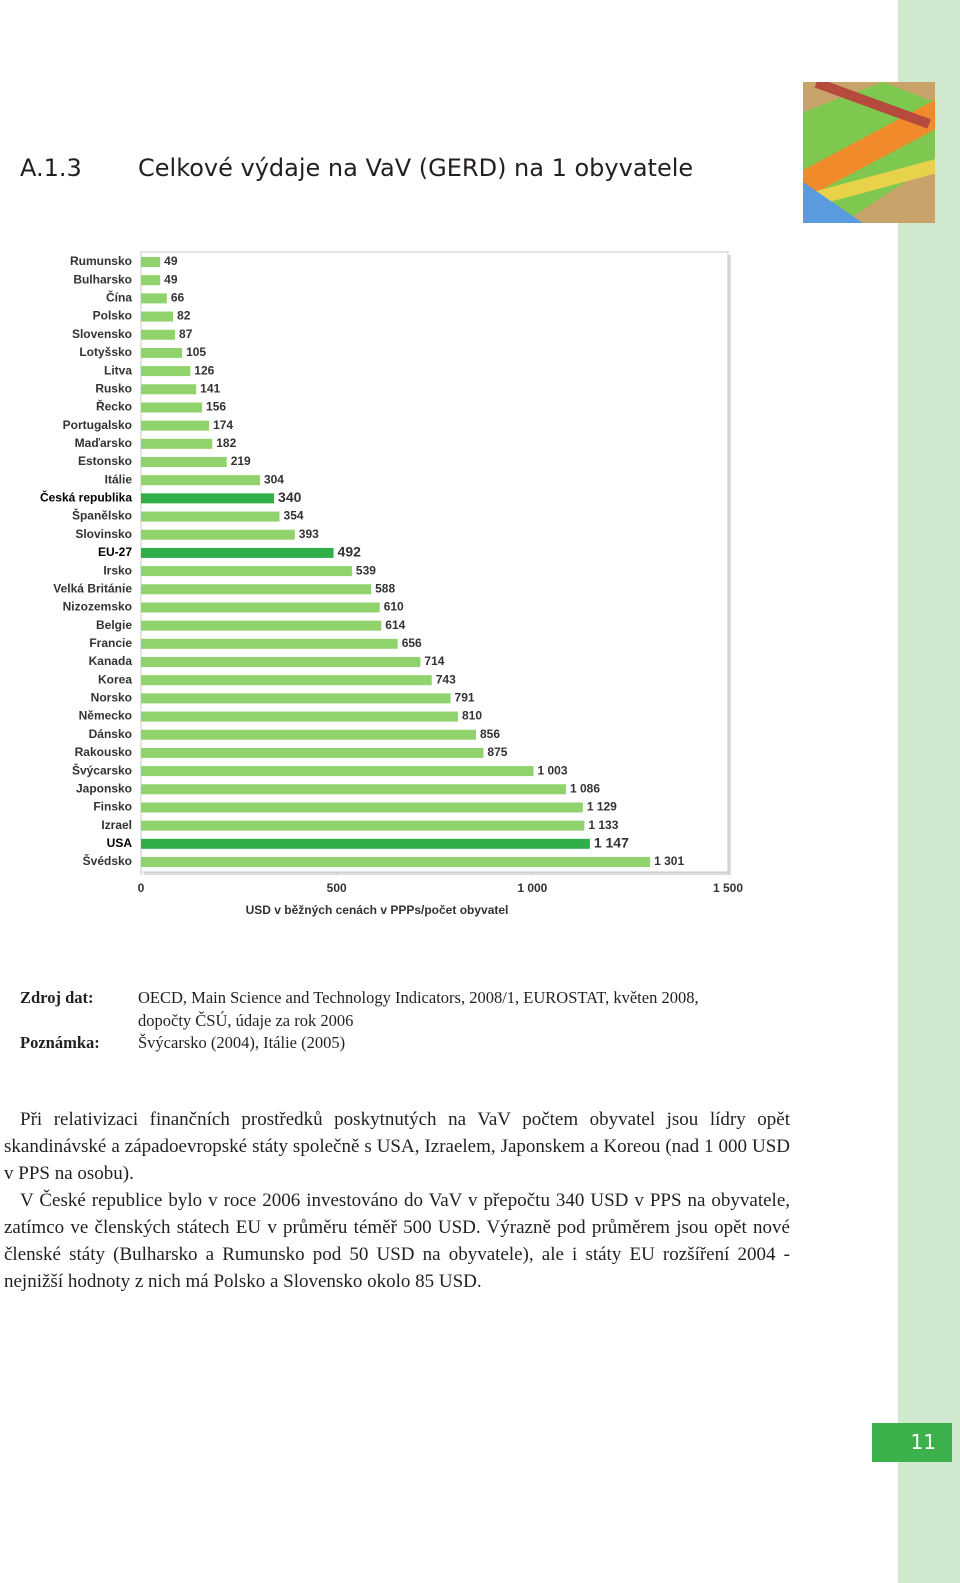  Describe the element at coordinates (242, 1042) in the screenshot. I see `note-text: Švýcarsko (2004), Itálie (2005)` at that location.